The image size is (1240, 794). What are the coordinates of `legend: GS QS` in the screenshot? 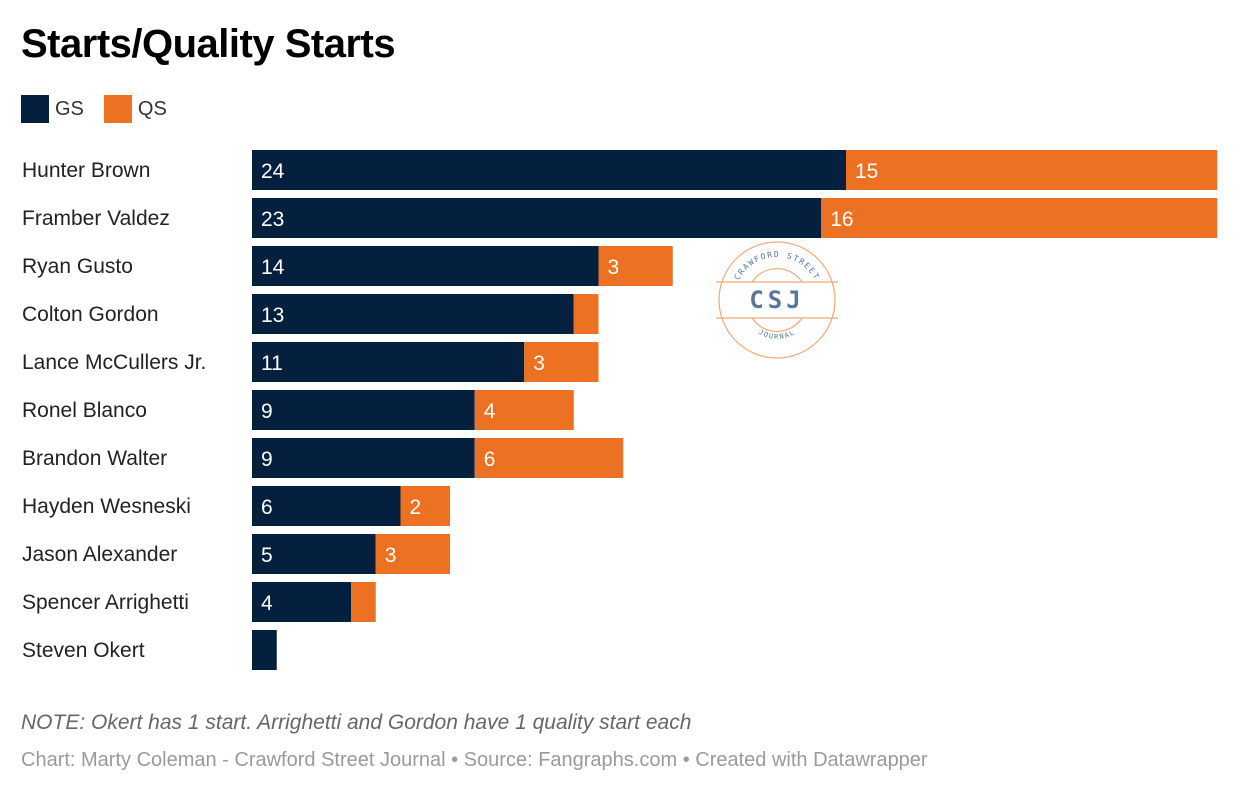 It's located at (104, 109).